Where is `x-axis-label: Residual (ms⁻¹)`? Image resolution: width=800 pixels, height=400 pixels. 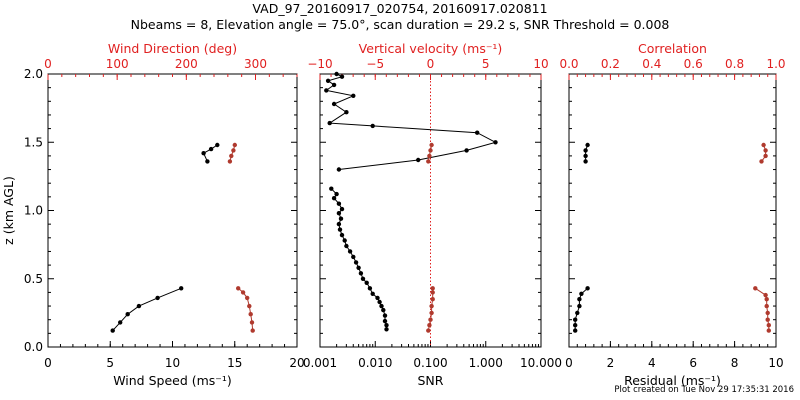 x-axis-label: Residual (ms⁻¹) is located at coordinates (672, 380).